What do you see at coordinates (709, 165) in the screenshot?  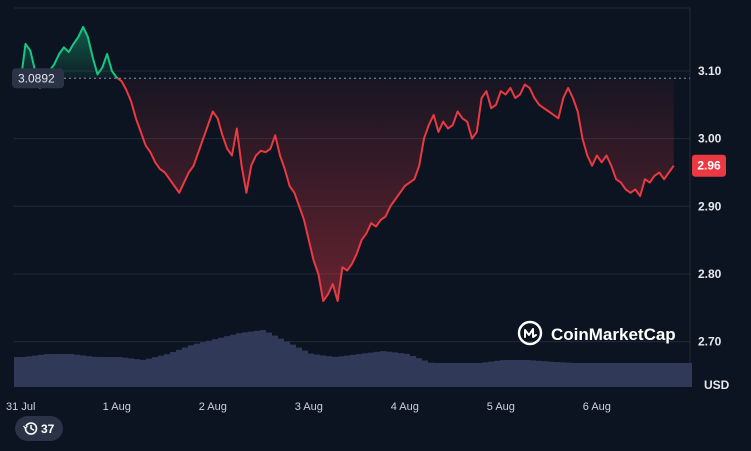 I see `current-price-badge: 2.96` at bounding box center [709, 165].